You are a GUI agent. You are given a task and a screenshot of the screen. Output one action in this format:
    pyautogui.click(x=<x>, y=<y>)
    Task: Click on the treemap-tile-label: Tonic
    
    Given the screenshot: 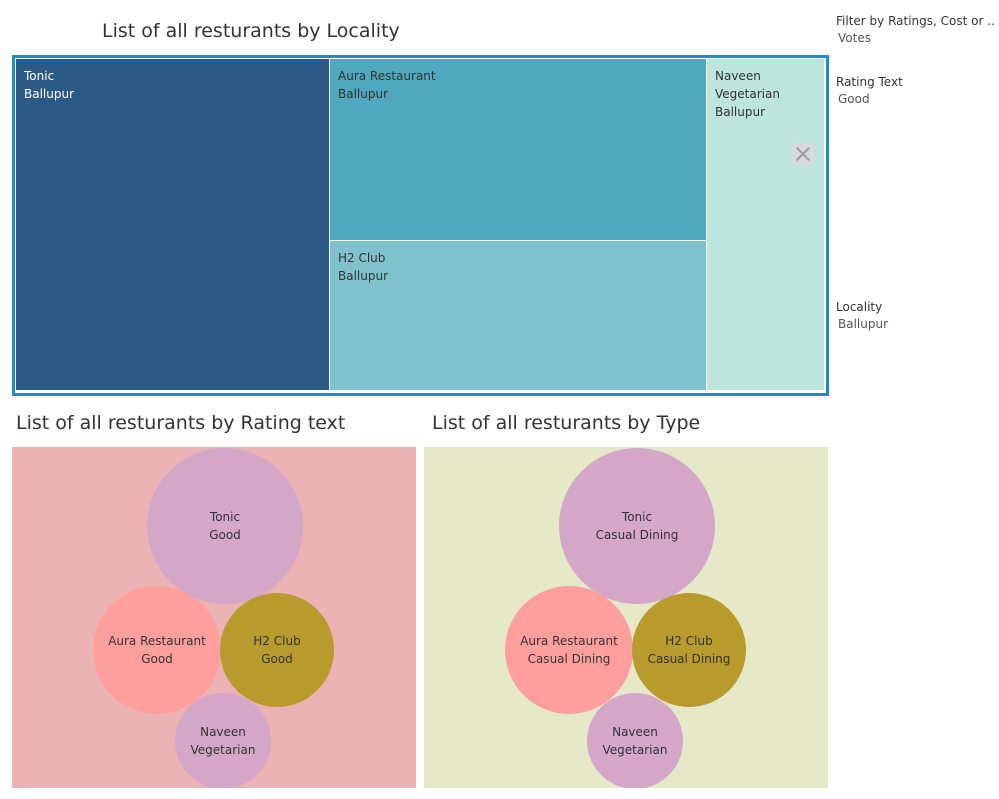 What is the action you would take?
    pyautogui.click(x=38, y=76)
    